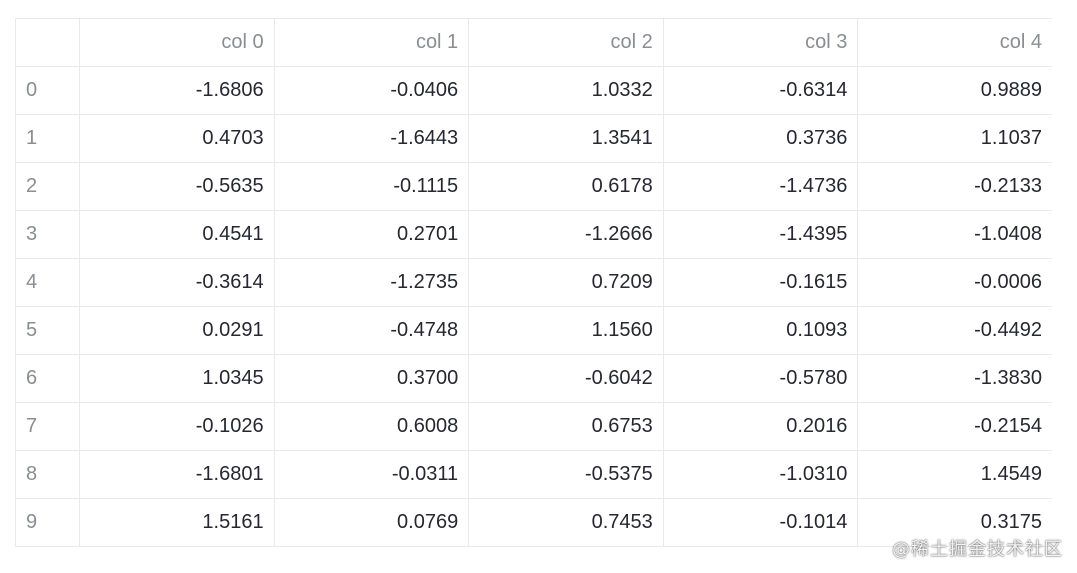 The height and width of the screenshot is (573, 1077). What do you see at coordinates (566, 90) in the screenshot?
I see `data-cell: 1.0332` at bounding box center [566, 90].